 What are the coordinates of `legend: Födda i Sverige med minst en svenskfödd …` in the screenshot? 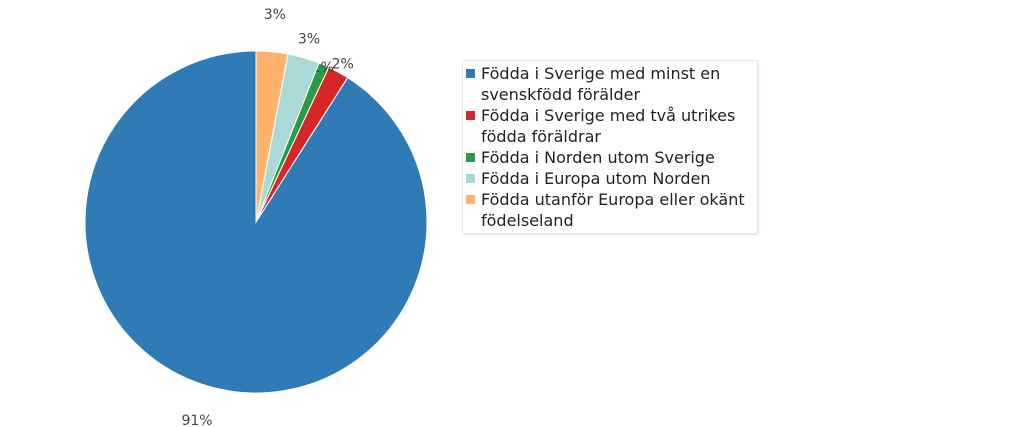 It's located at (610, 147).